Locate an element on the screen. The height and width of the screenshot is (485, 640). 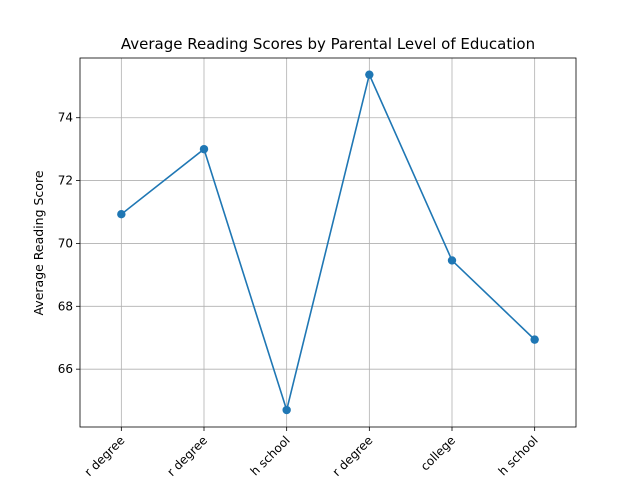
y-tick-label: 70 is located at coordinates (65, 243).